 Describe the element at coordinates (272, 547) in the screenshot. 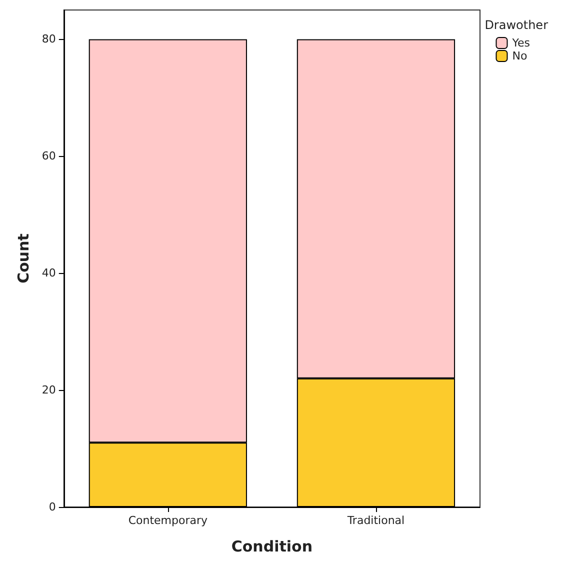

I see `x-axis-title: Condition` at that location.